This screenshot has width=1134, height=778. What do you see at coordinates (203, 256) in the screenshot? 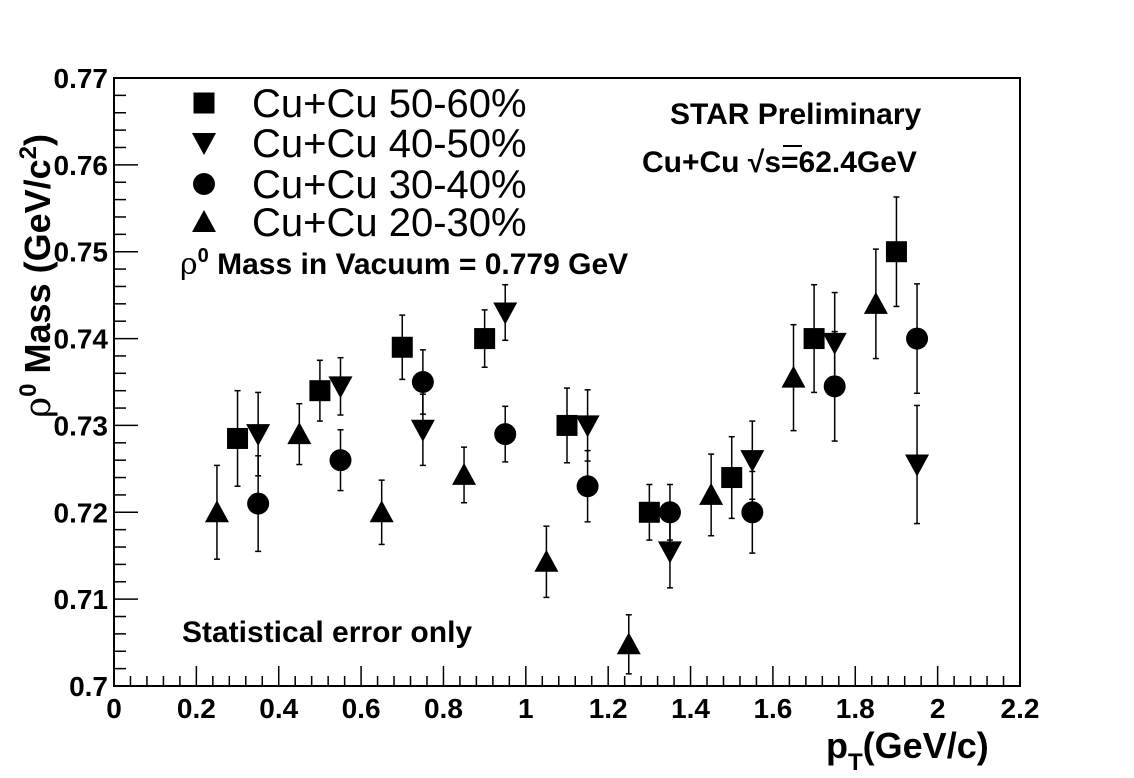
I see `vacuum-rho-superscript: 0` at bounding box center [203, 256].